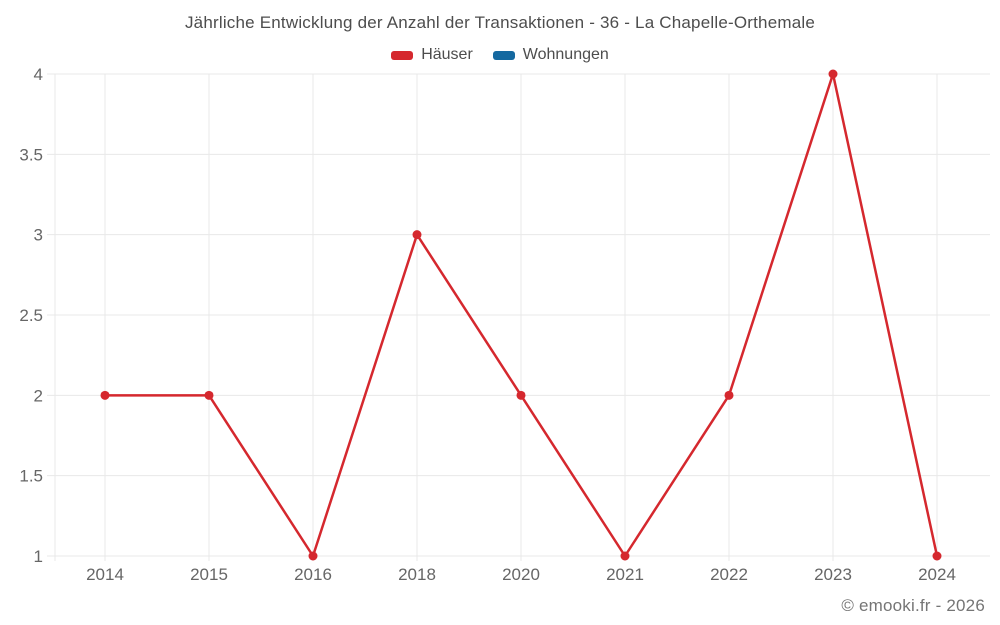  I want to click on x-tick-label: 2021, so click(625, 574).